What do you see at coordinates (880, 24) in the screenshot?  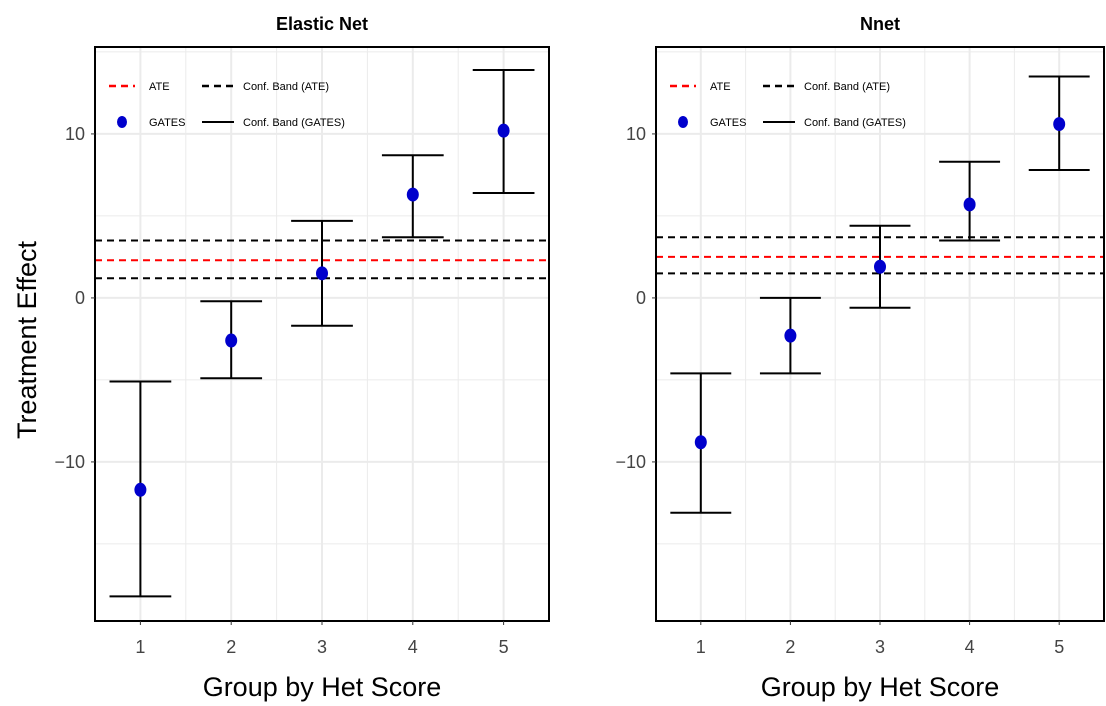 I see `chart-title: Nnet` at bounding box center [880, 24].